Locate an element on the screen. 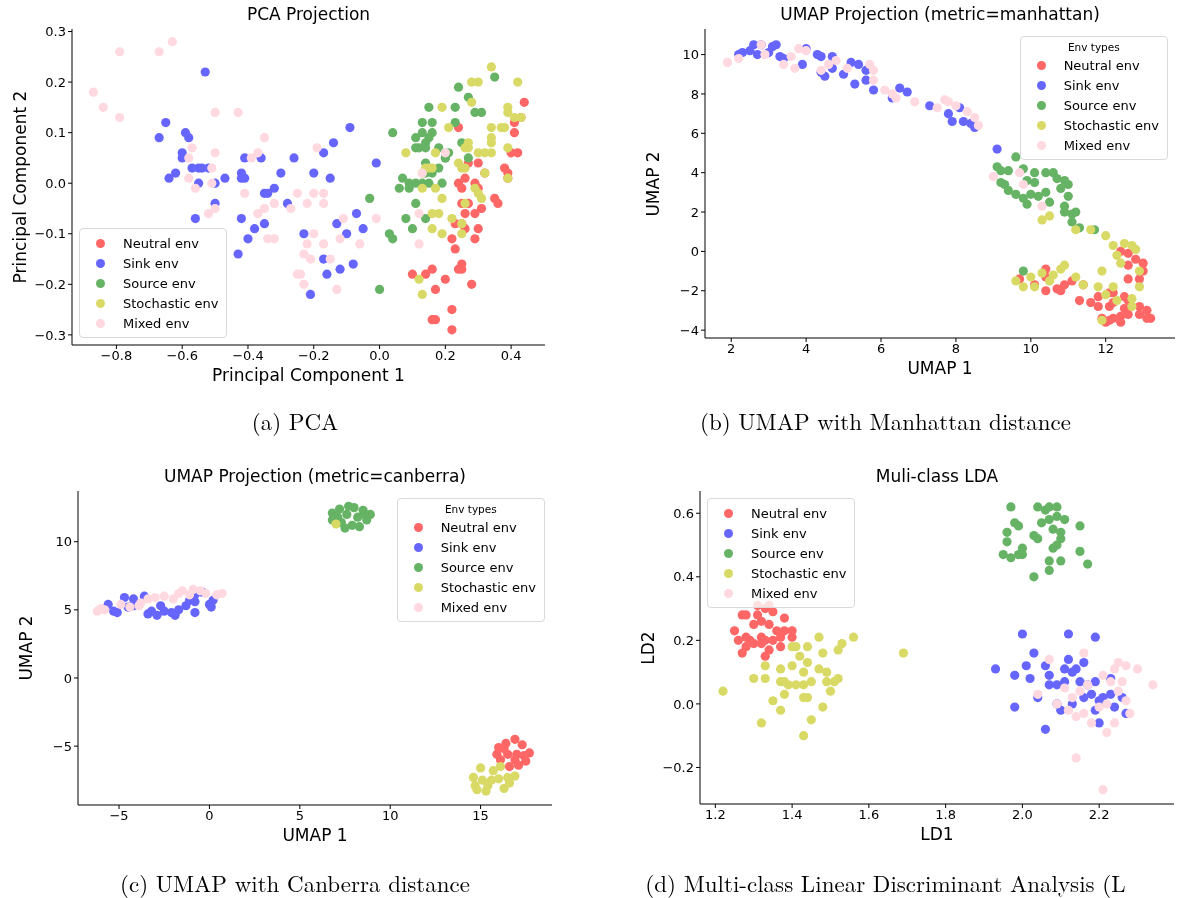  y-tick-label: 5 is located at coordinates (67, 610).